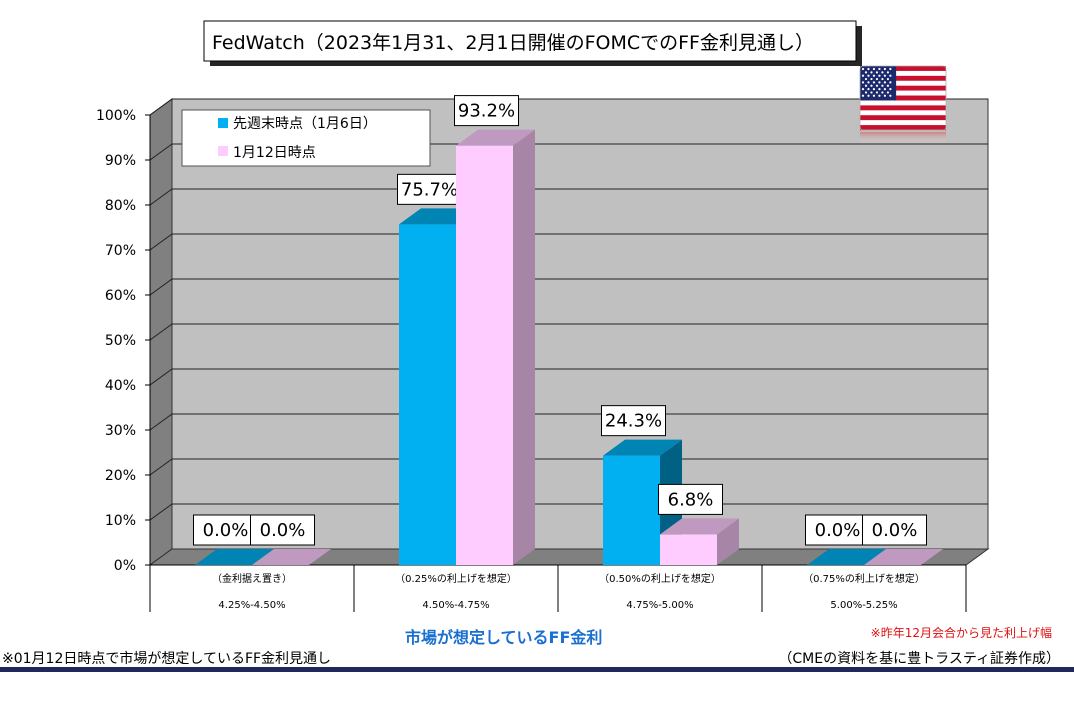 This screenshot has width=1074, height=707. I want to click on y-tick-label: 50%, so click(120, 341).